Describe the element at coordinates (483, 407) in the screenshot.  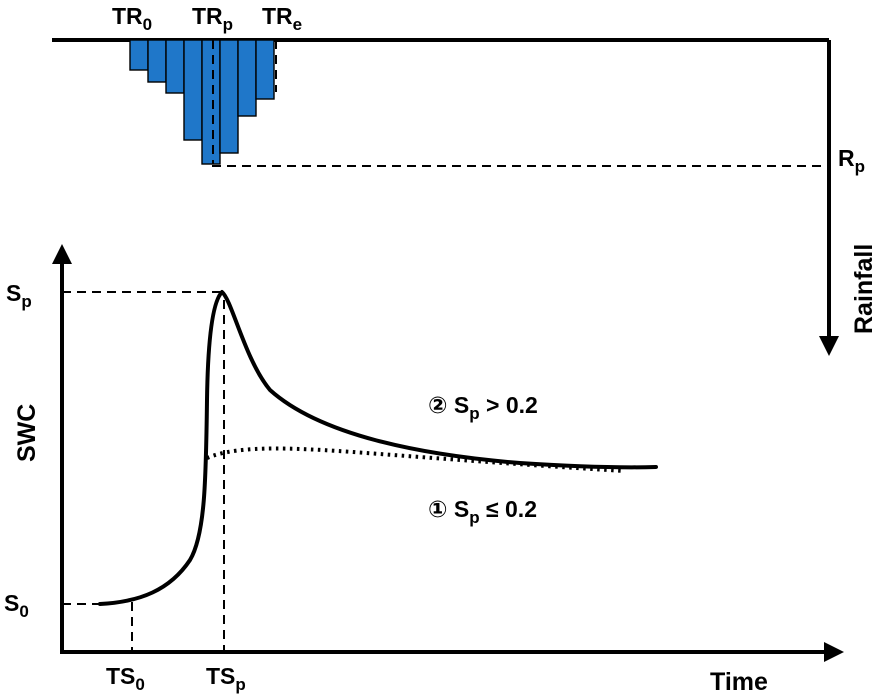
I see `case-2-label: ② Sp > 0.2` at that location.